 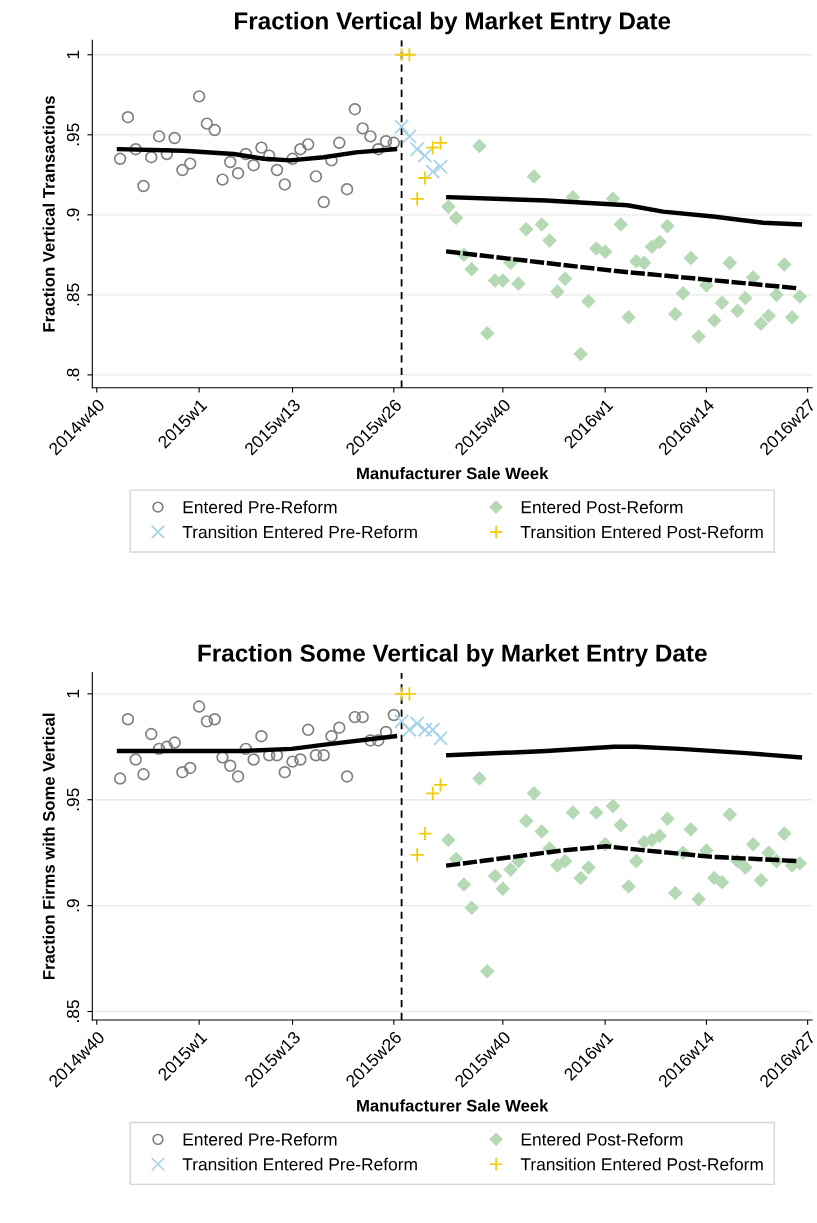 What do you see at coordinates (452, 655) in the screenshot?
I see `chart-title: Fraction Some Vertical by Market Entry Date` at bounding box center [452, 655].